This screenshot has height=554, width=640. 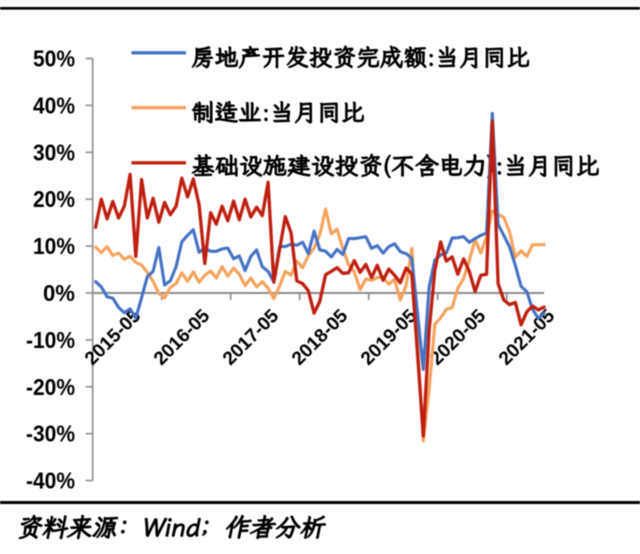 What do you see at coordinates (50, 434) in the screenshot?
I see `svg-text: -30%` at bounding box center [50, 434].